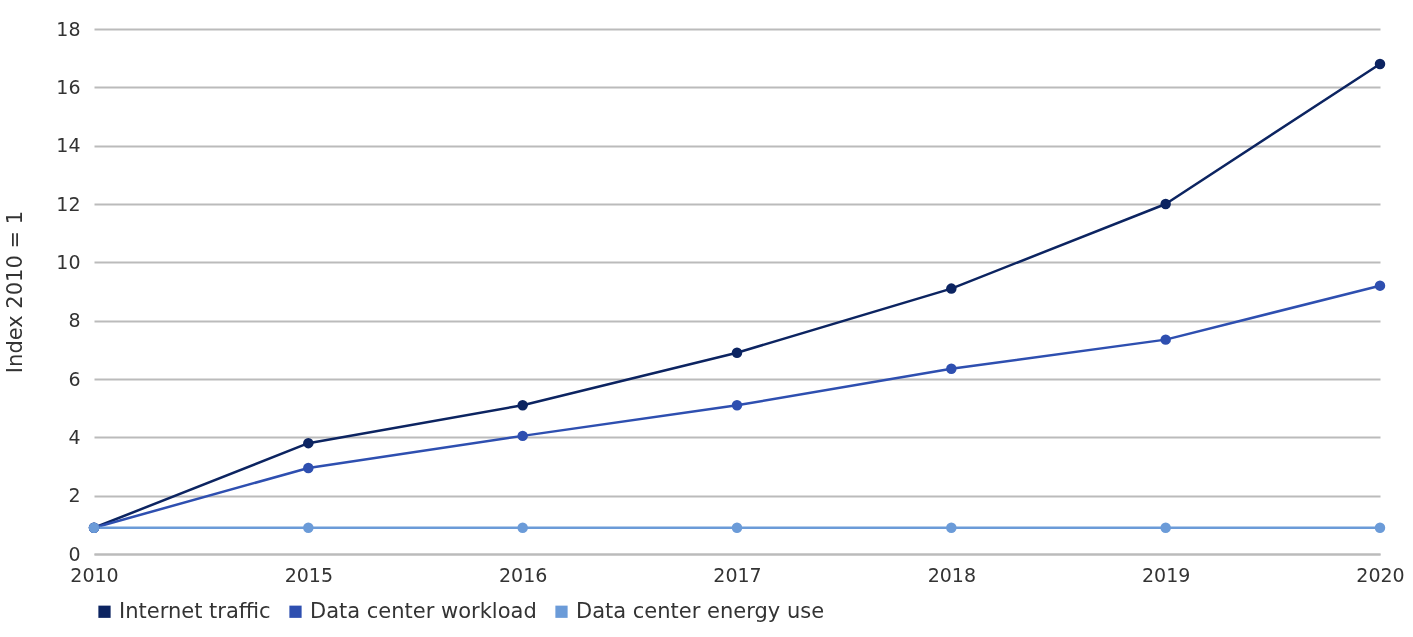  What do you see at coordinates (74, 553) in the screenshot?
I see `y-tick-label: 0` at bounding box center [74, 553].